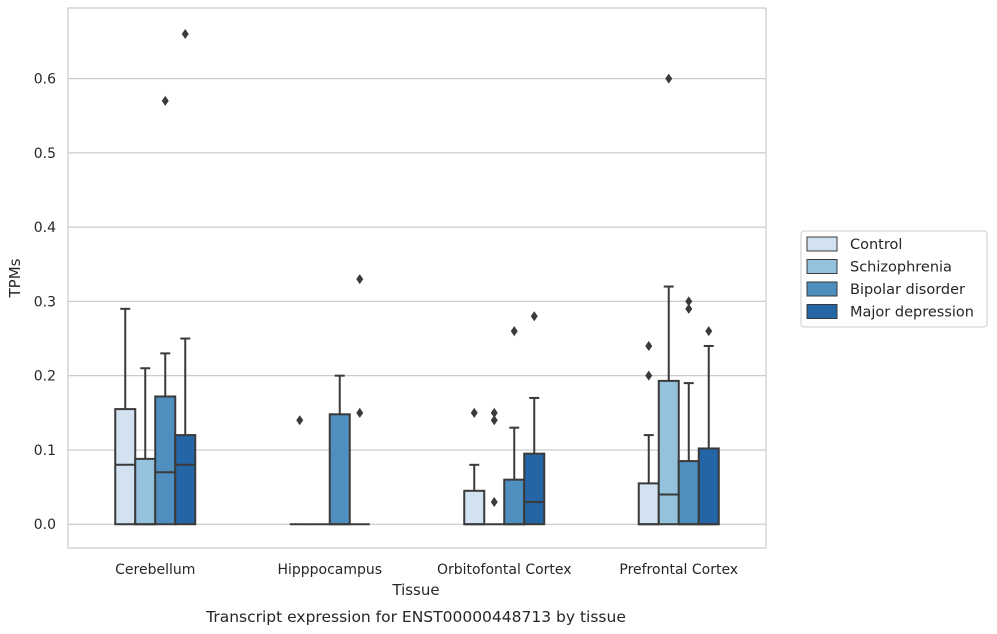 This screenshot has width=997, height=634. I want to click on y-tick-label: 0.3, so click(45, 302).